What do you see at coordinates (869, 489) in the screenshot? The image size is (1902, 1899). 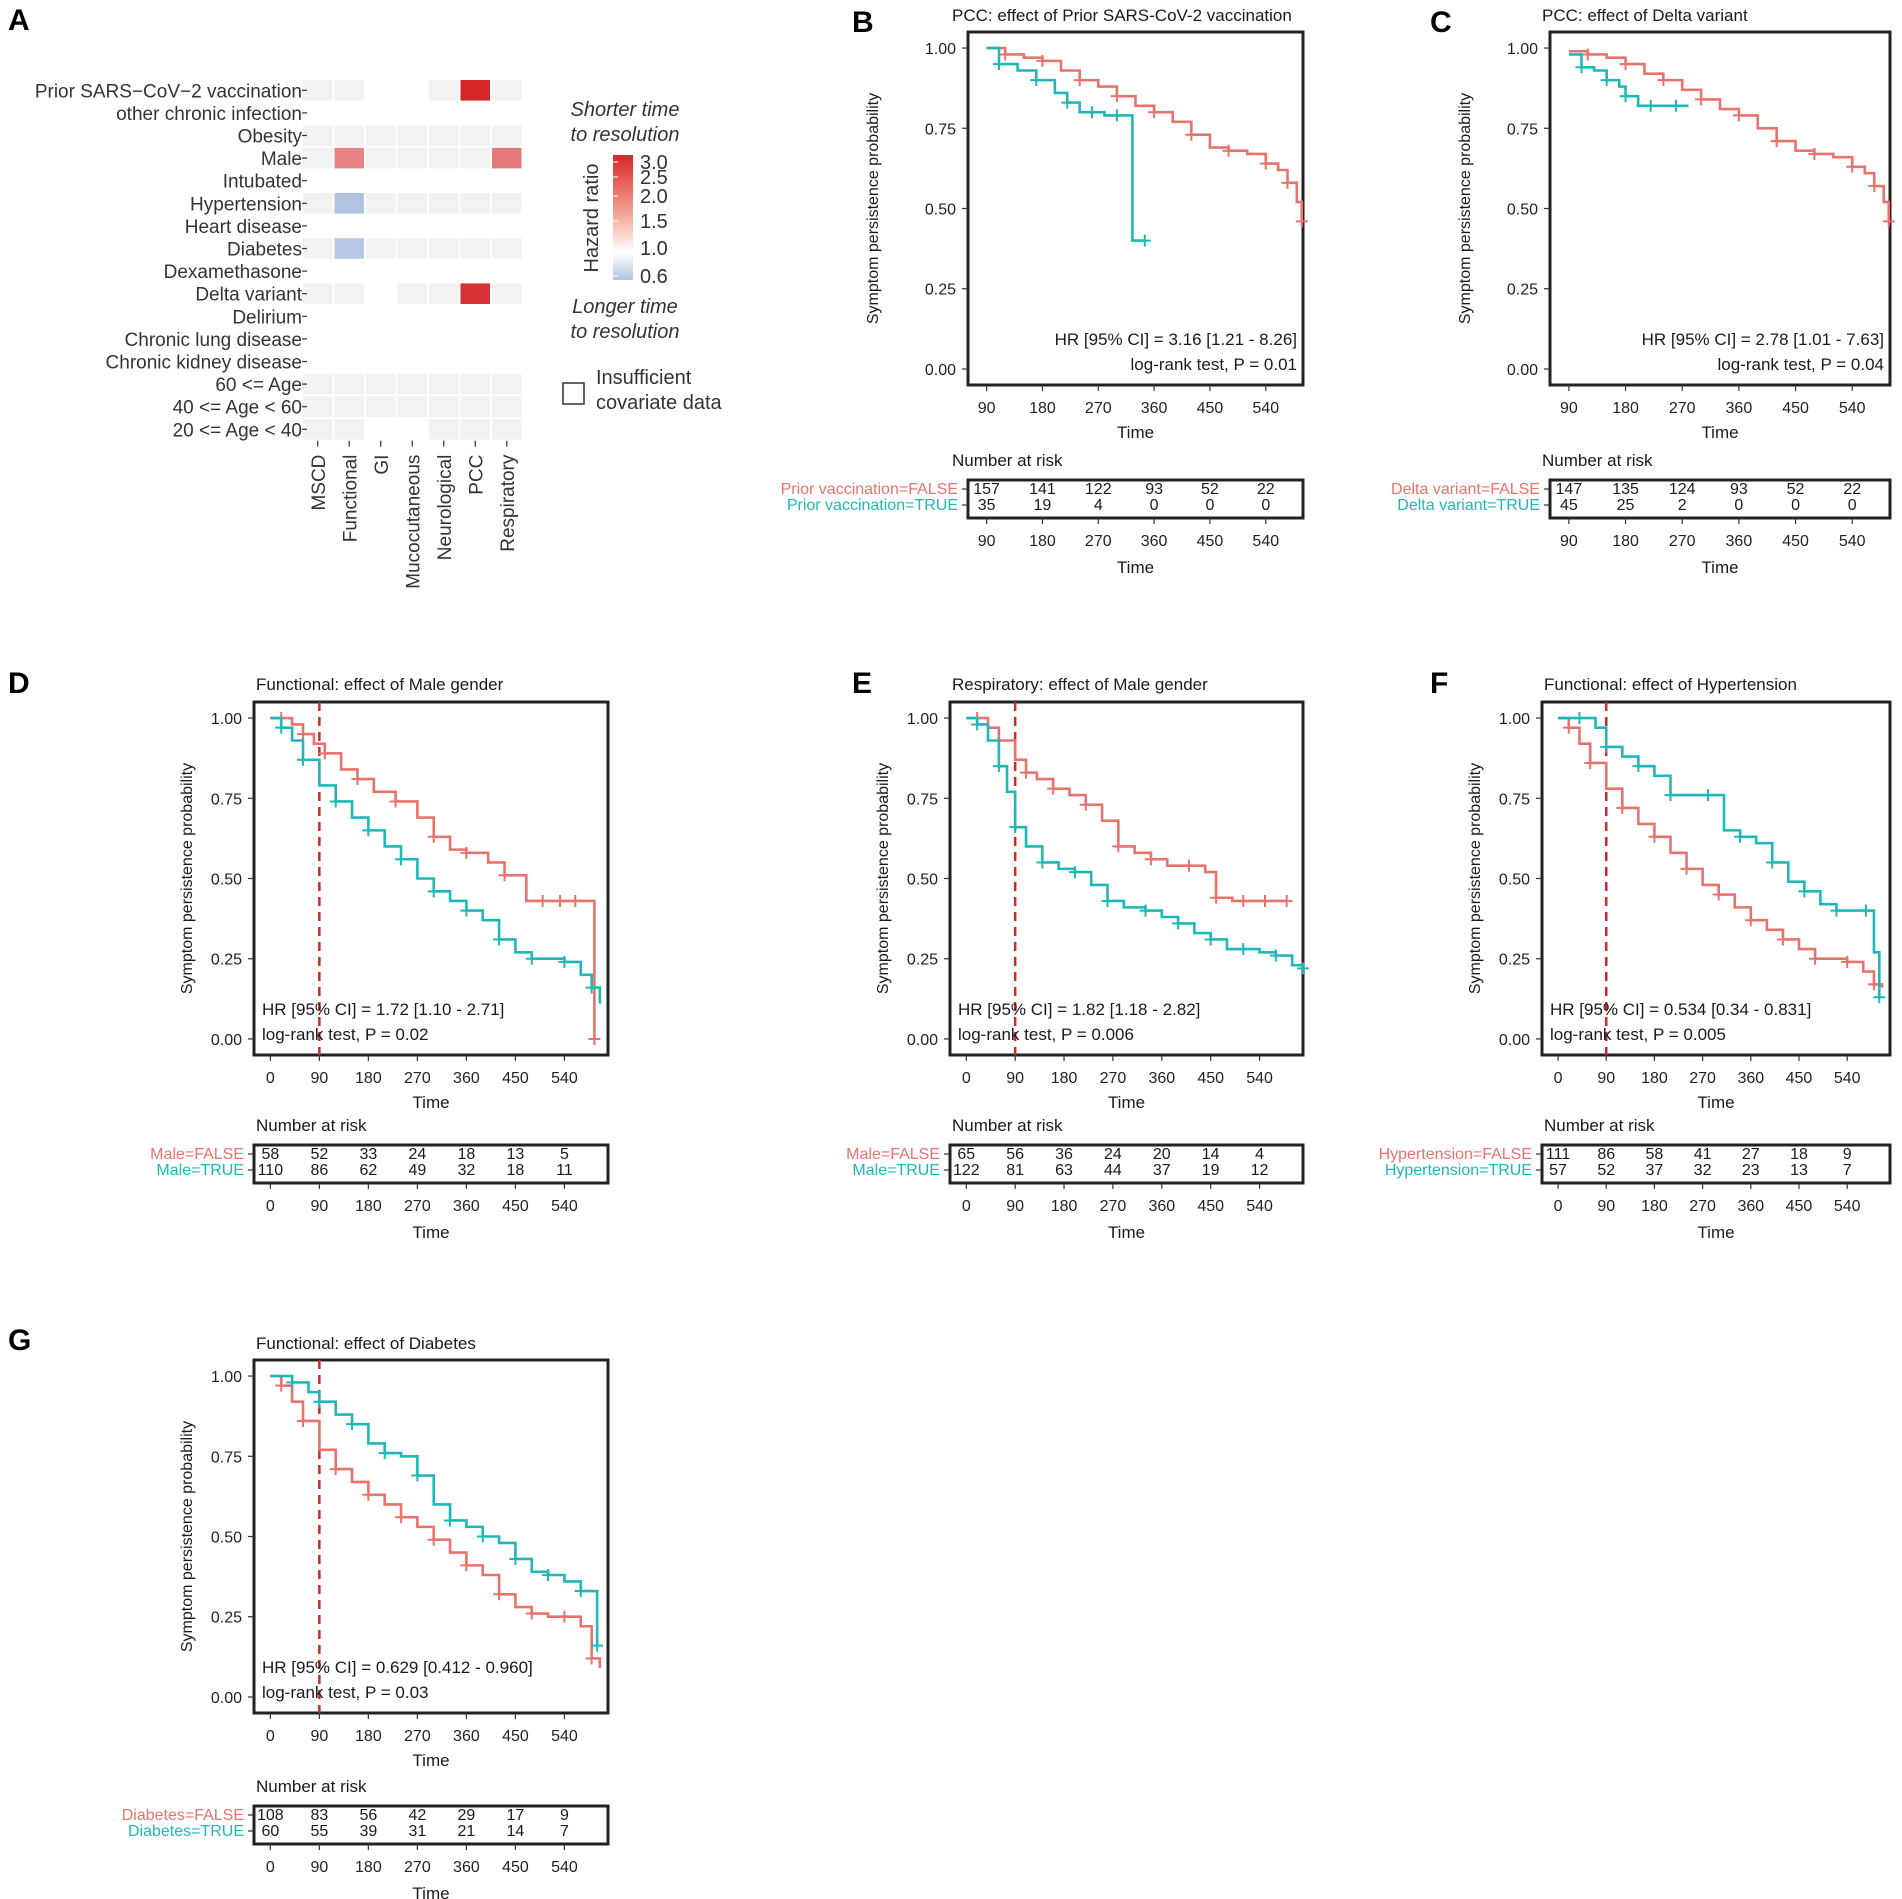 I see `risk-row-label: Prior vaccination=FALSE` at bounding box center [869, 489].